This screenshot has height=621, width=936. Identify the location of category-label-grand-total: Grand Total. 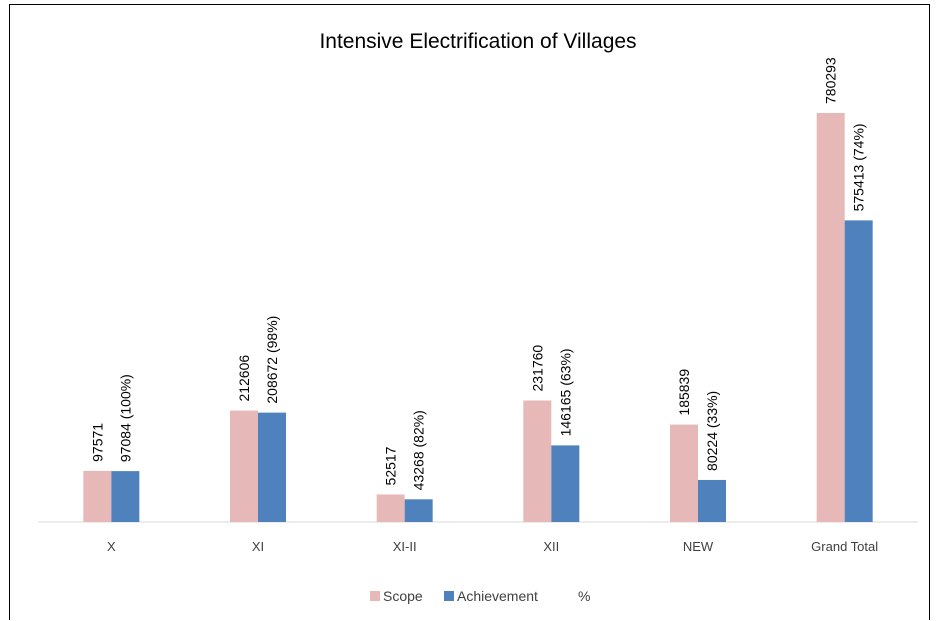
(844, 546).